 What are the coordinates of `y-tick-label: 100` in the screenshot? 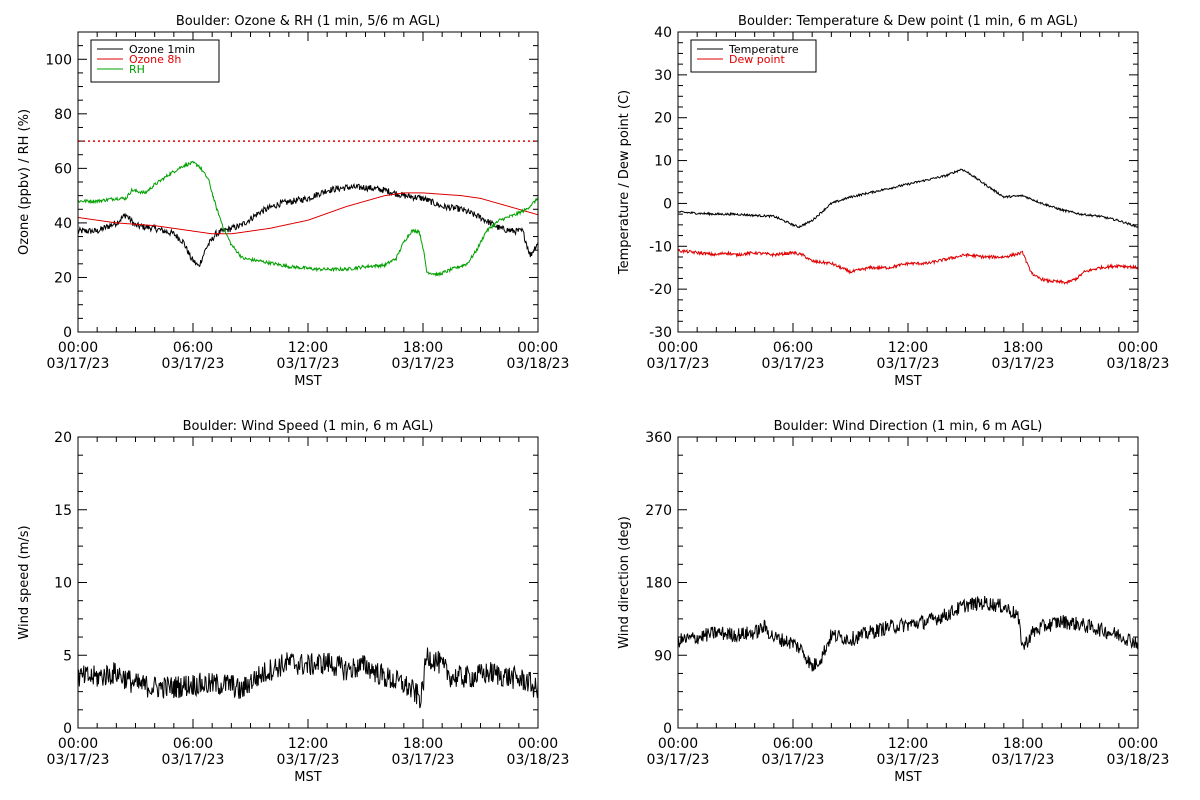 It's located at (58, 60).